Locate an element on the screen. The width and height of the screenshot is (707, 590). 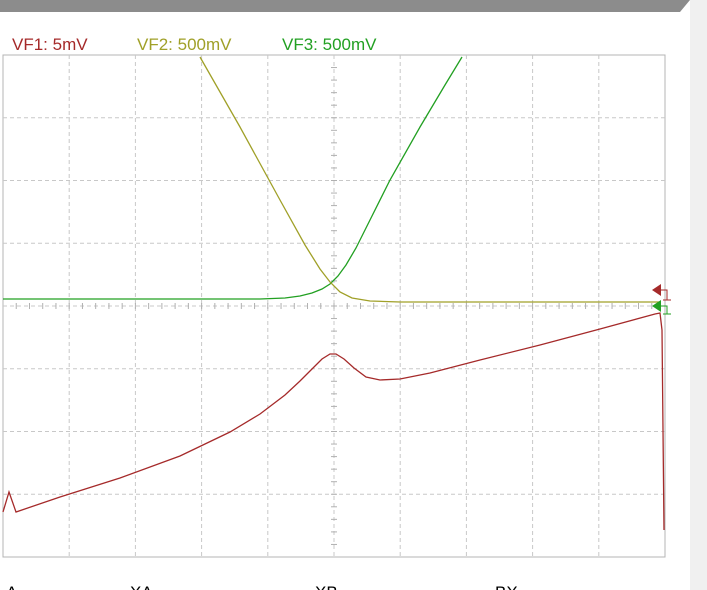
footer-label: BX is located at coordinates (506, 586).